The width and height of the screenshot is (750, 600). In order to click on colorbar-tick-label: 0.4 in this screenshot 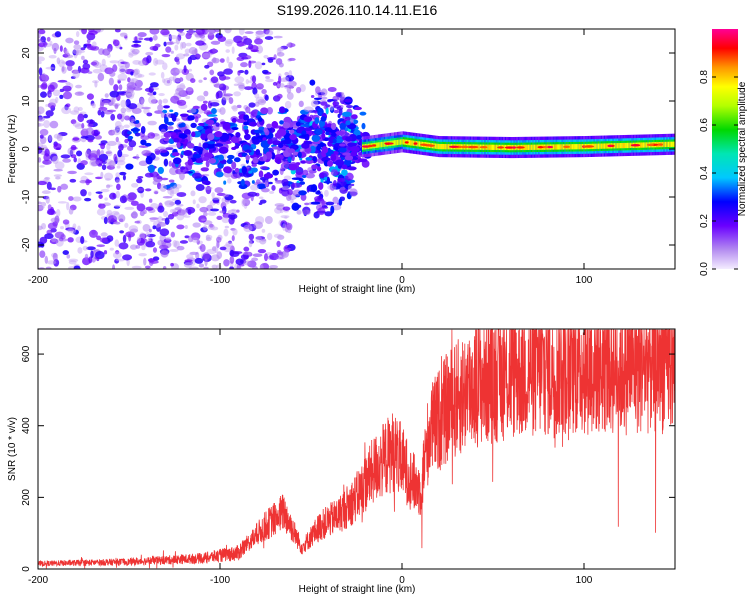, I will do `click(704, 173)`.